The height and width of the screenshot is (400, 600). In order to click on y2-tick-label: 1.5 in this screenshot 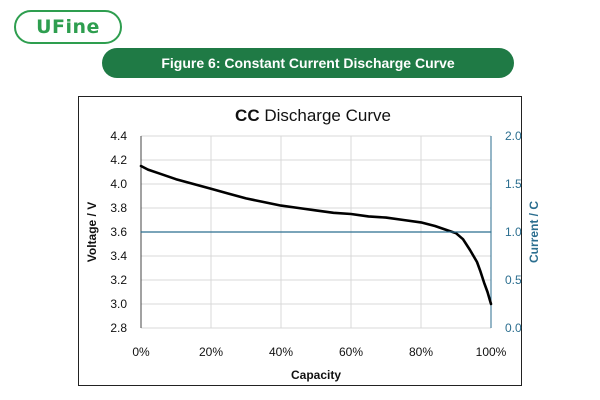, I will do `click(513, 184)`.